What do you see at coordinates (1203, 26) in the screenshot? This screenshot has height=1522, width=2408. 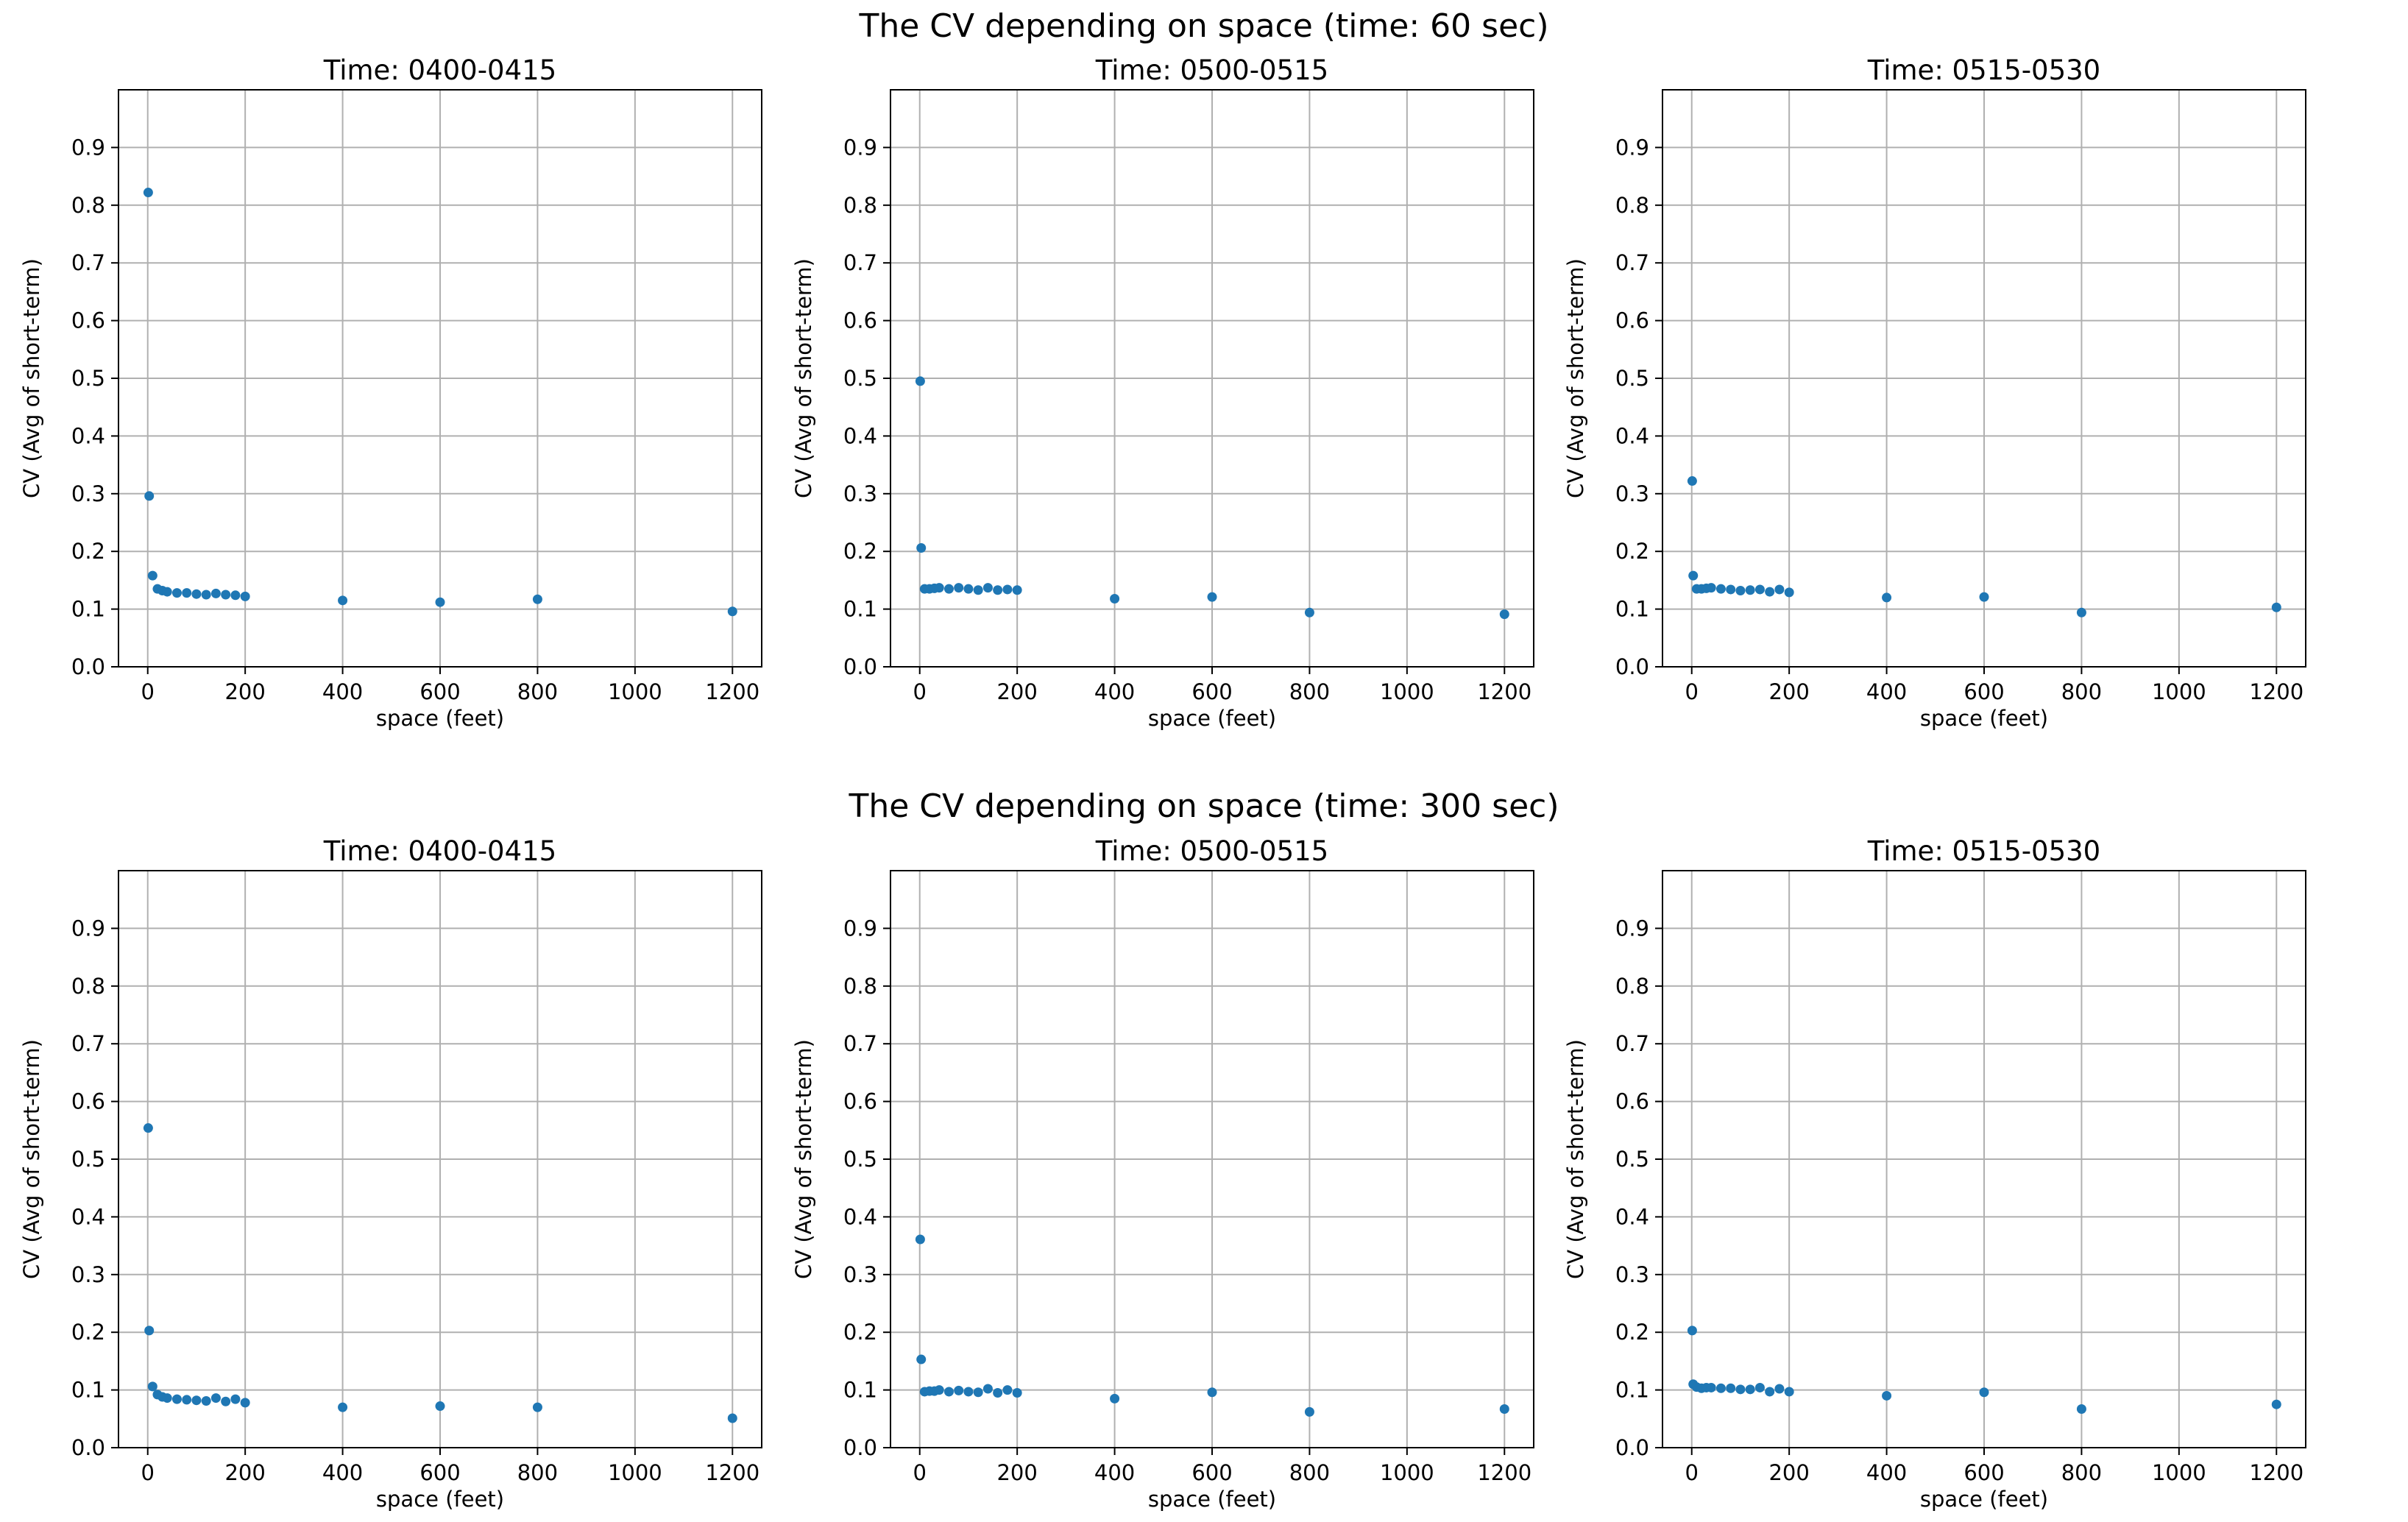 I see `row-title-60sec: The CV depending on space (time: 60 sec)` at bounding box center [1203, 26].